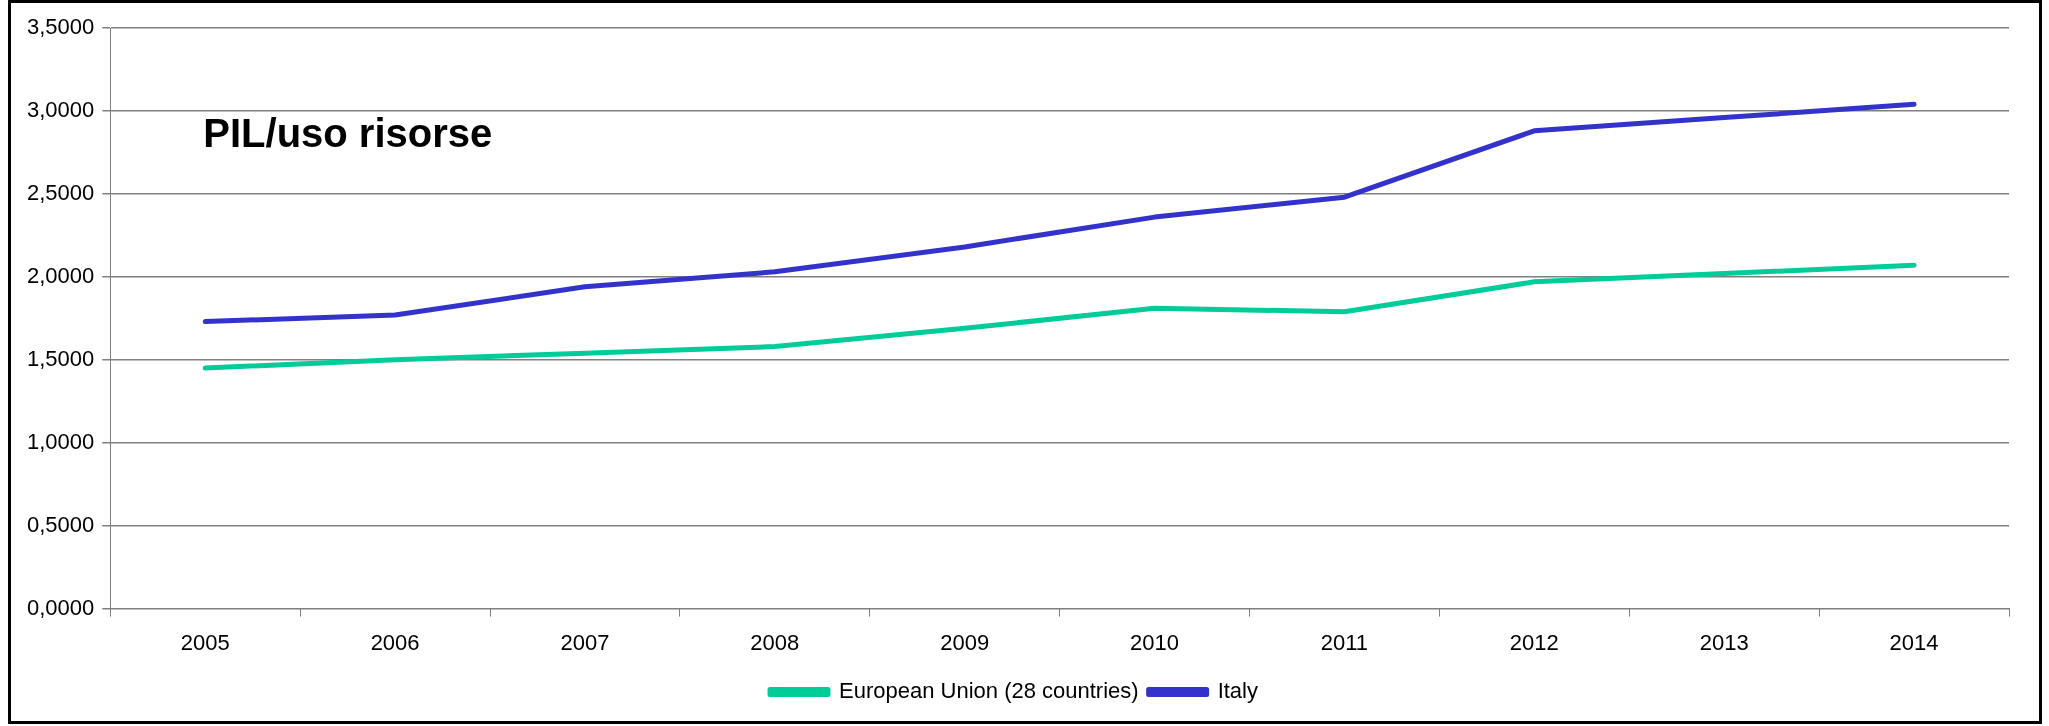 This screenshot has width=2049, height=726. Describe the element at coordinates (60, 192) in the screenshot. I see `y-tick-label: 2,5000` at that location.